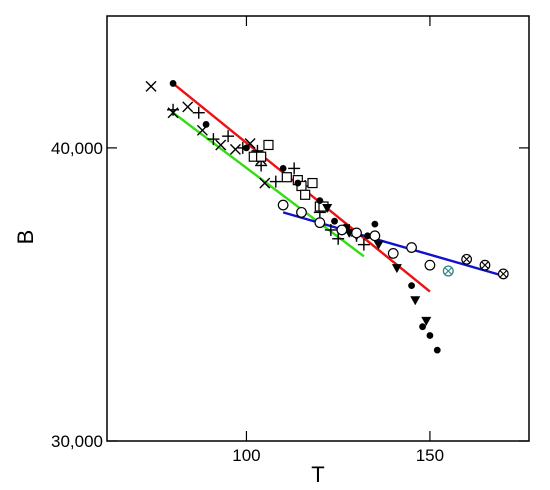 Image resolution: width=550 pixels, height=490 pixels. What do you see at coordinates (77, 148) in the screenshot?
I see `y-tick-label: 40,000` at bounding box center [77, 148].